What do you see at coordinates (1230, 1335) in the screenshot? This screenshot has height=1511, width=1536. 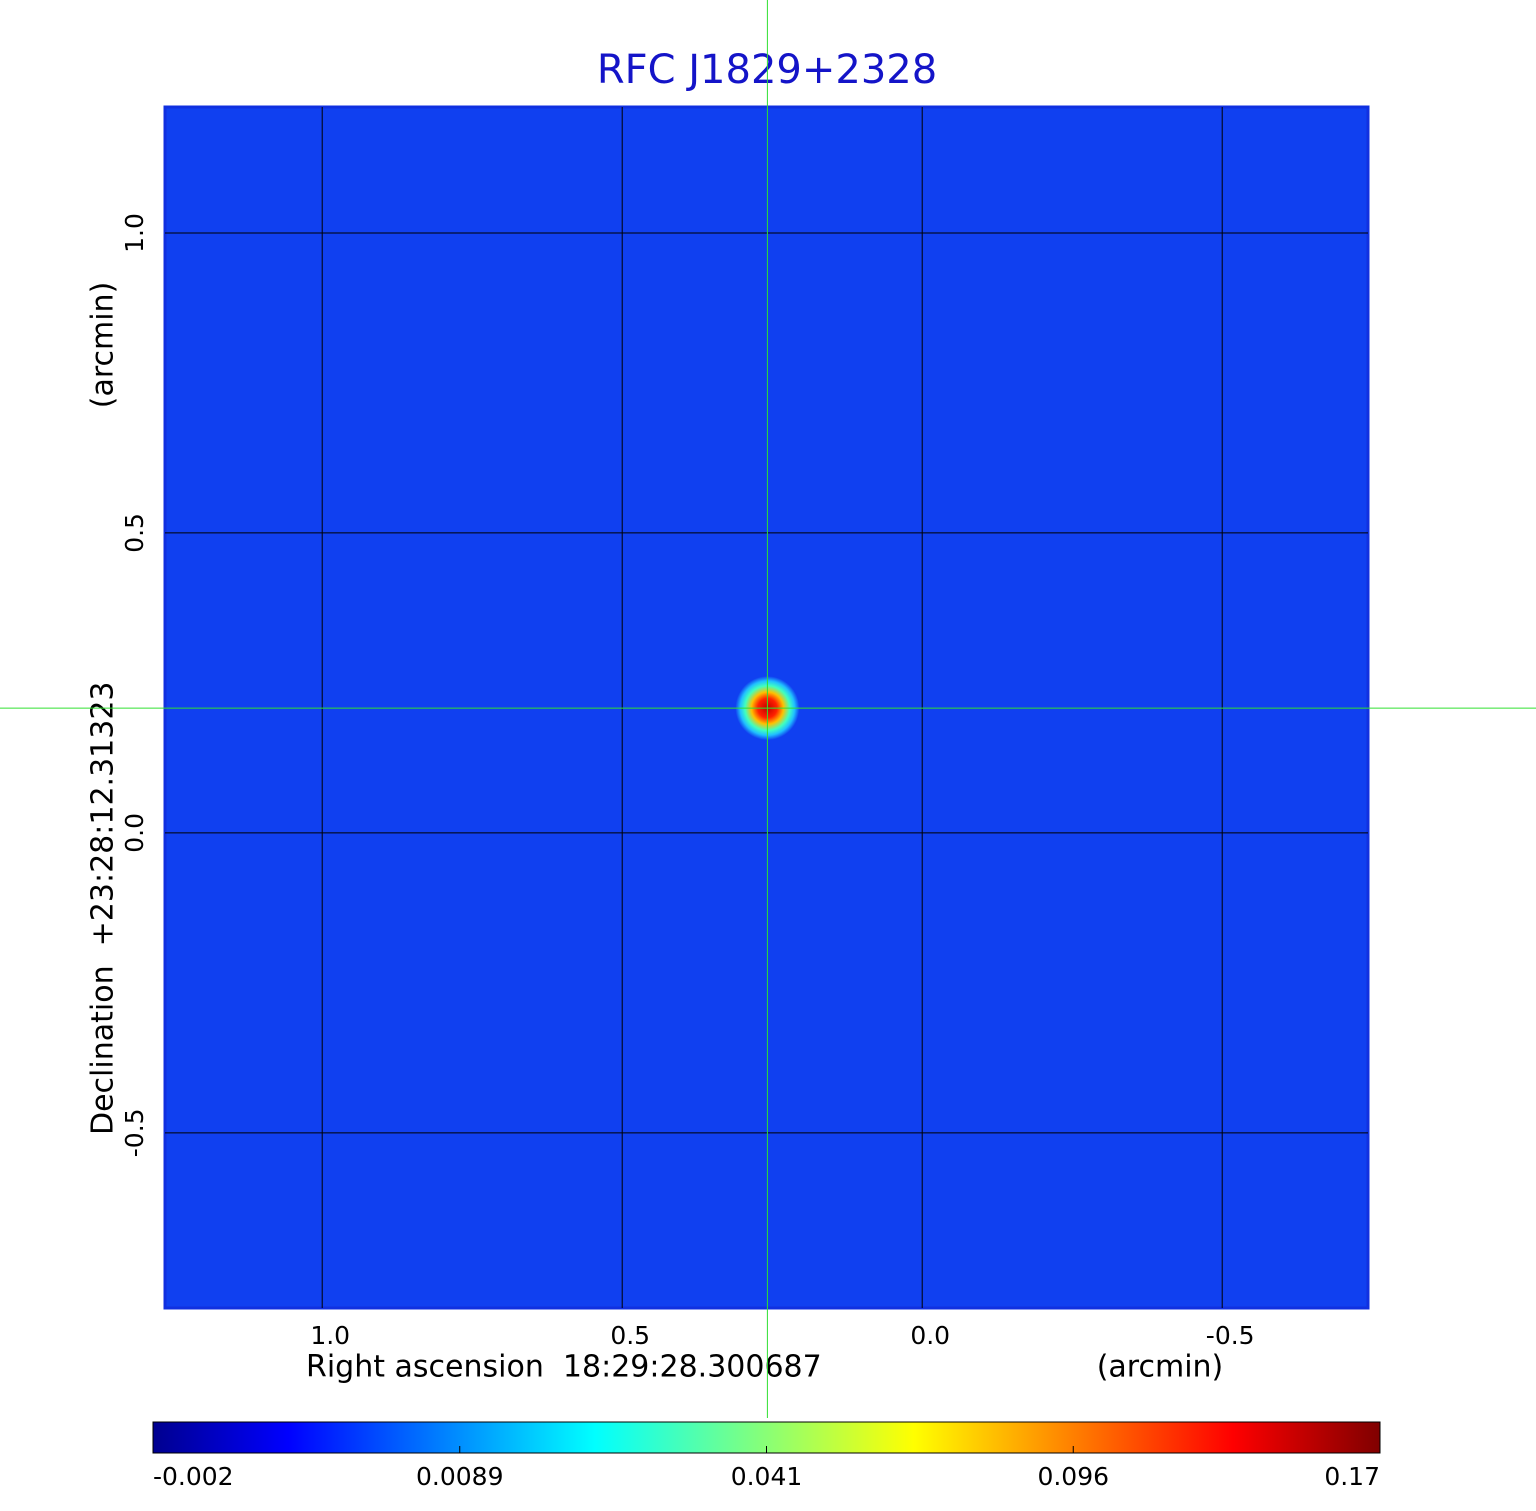 I see `x-tick-label: -0.5` at bounding box center [1230, 1335].